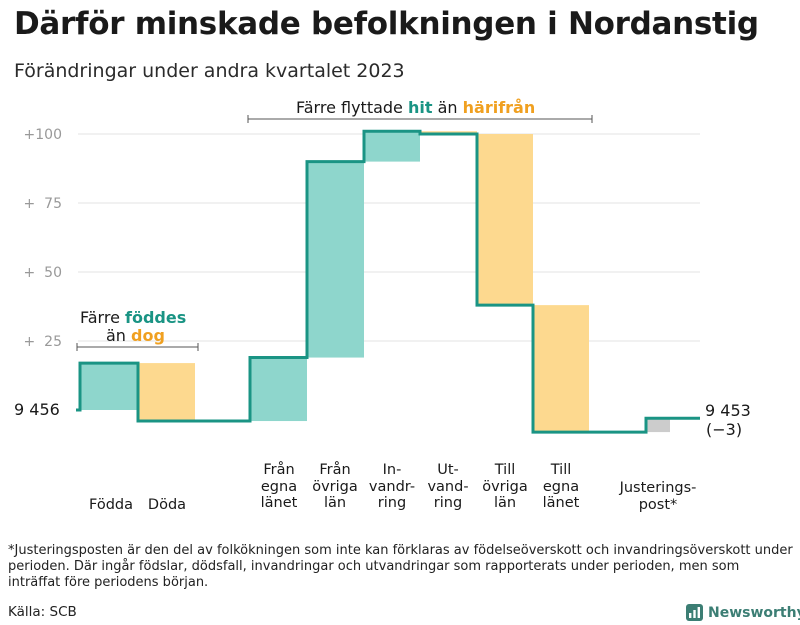 The image size is (800, 625). I want to click on bar-tillövrigalän, so click(505, 220).